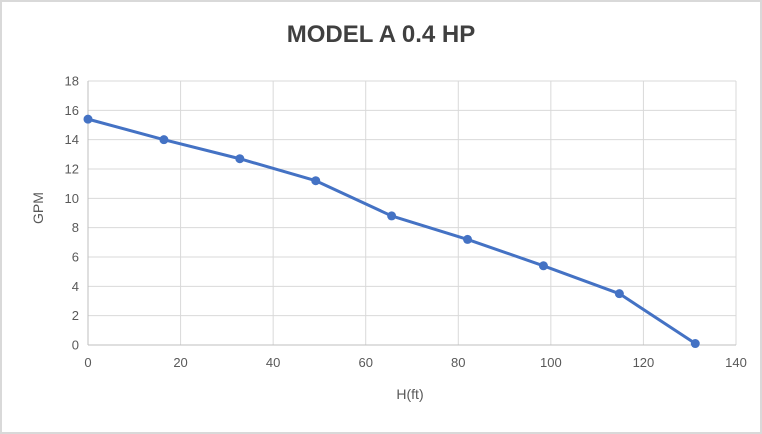 Image resolution: width=762 pixels, height=434 pixels. I want to click on x-axis-title: H(ft), so click(410, 394).